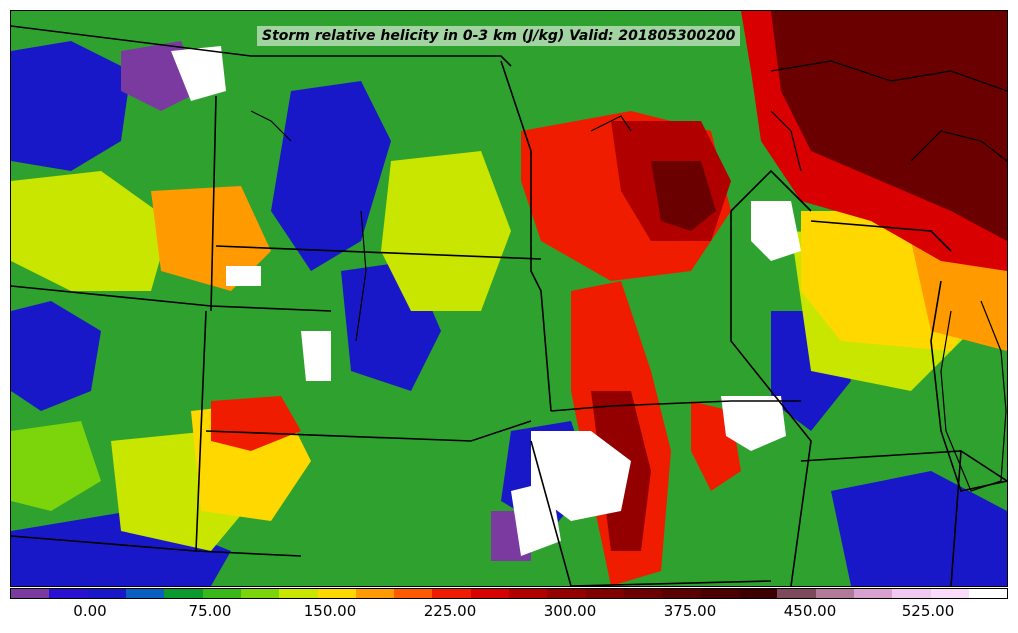 The image size is (1018, 633). Describe the element at coordinates (446, 231) in the screenshot. I see `field-lime-center` at that location.